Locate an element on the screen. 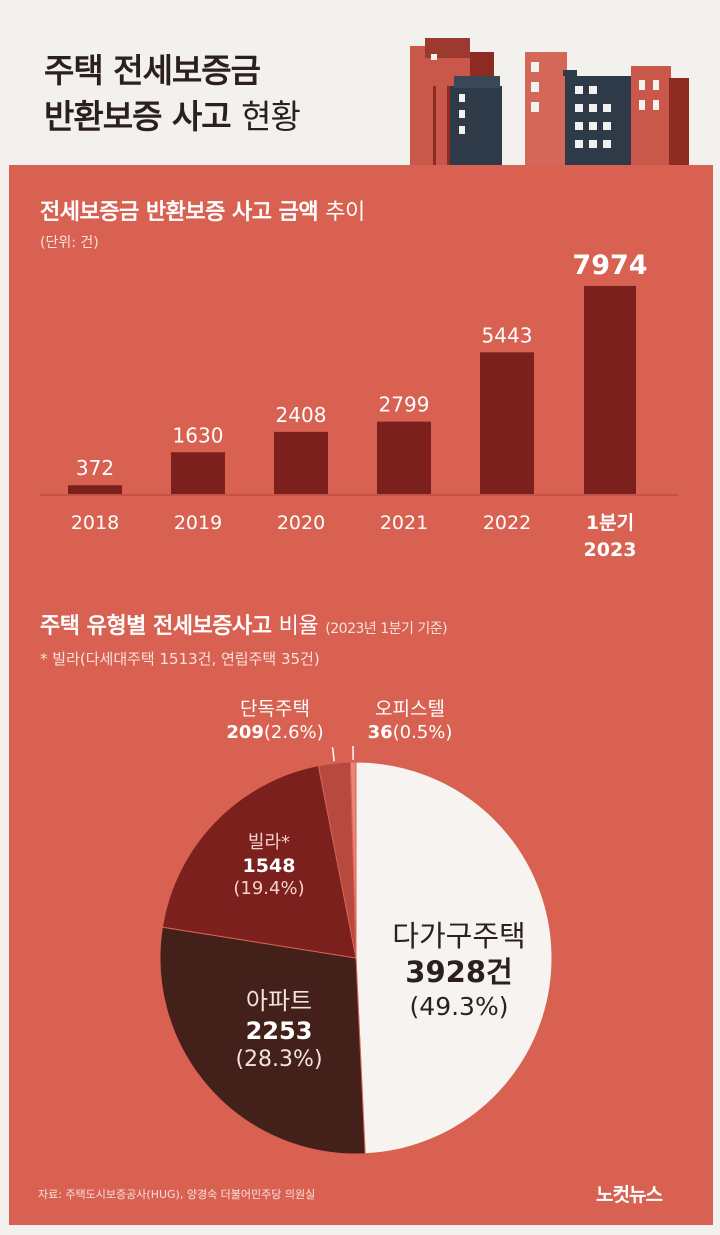  bar-category-label-5: 1분기 is located at coordinates (610, 523).